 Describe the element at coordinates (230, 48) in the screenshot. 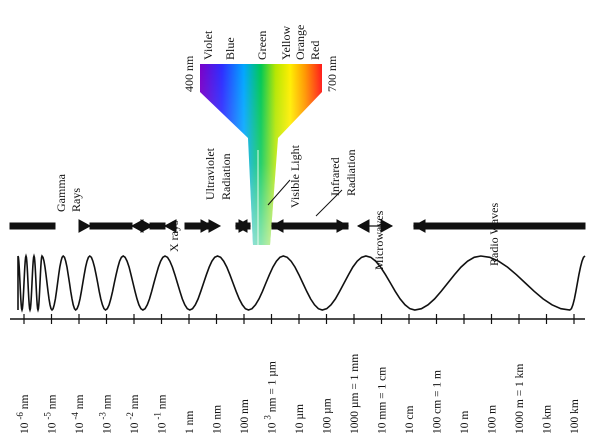

I see `color-label-blue: Blue` at that location.